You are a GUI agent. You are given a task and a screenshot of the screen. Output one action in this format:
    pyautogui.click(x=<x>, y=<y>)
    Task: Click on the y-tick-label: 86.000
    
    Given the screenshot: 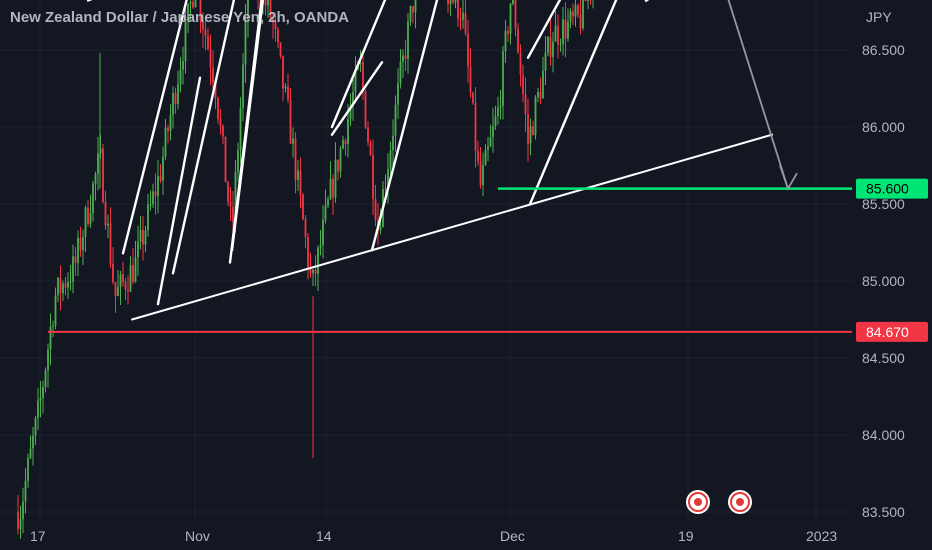 What is the action you would take?
    pyautogui.click(x=883, y=127)
    